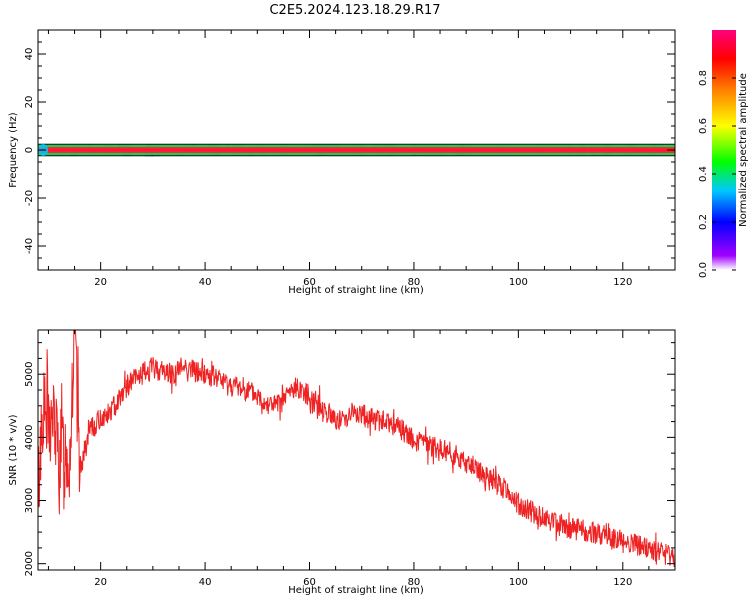 The height and width of the screenshot is (600, 750). I want to click on p1-xtick-label: 20, so click(100, 282).